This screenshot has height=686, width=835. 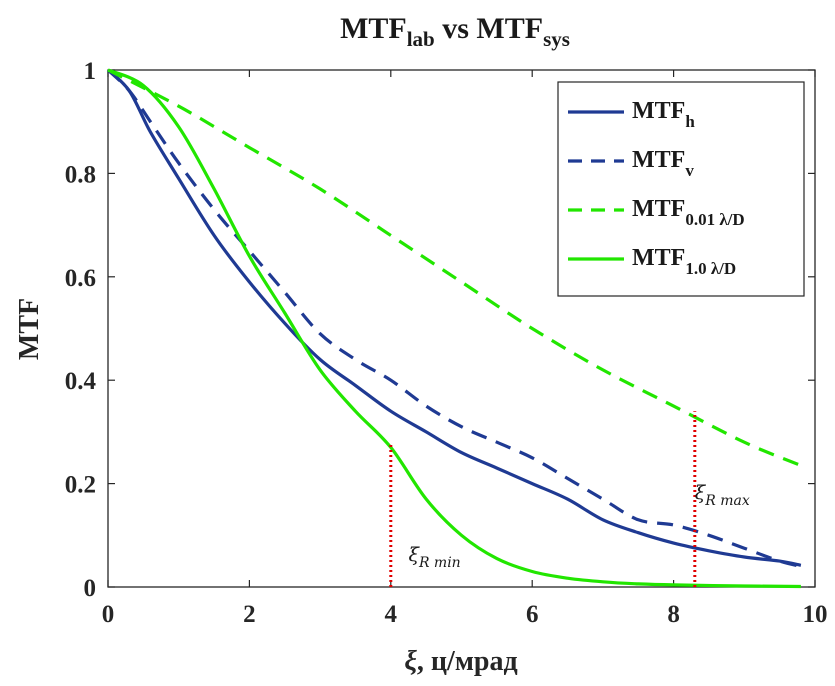 I want to click on x-tick-label: 0, so click(x=108, y=614).